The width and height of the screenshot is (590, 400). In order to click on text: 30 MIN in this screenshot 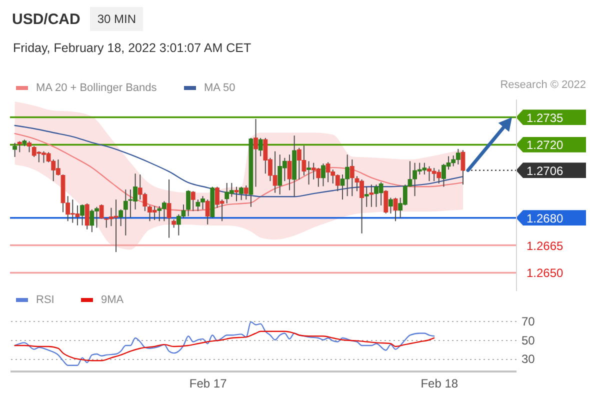, I will do `click(117, 19)`.